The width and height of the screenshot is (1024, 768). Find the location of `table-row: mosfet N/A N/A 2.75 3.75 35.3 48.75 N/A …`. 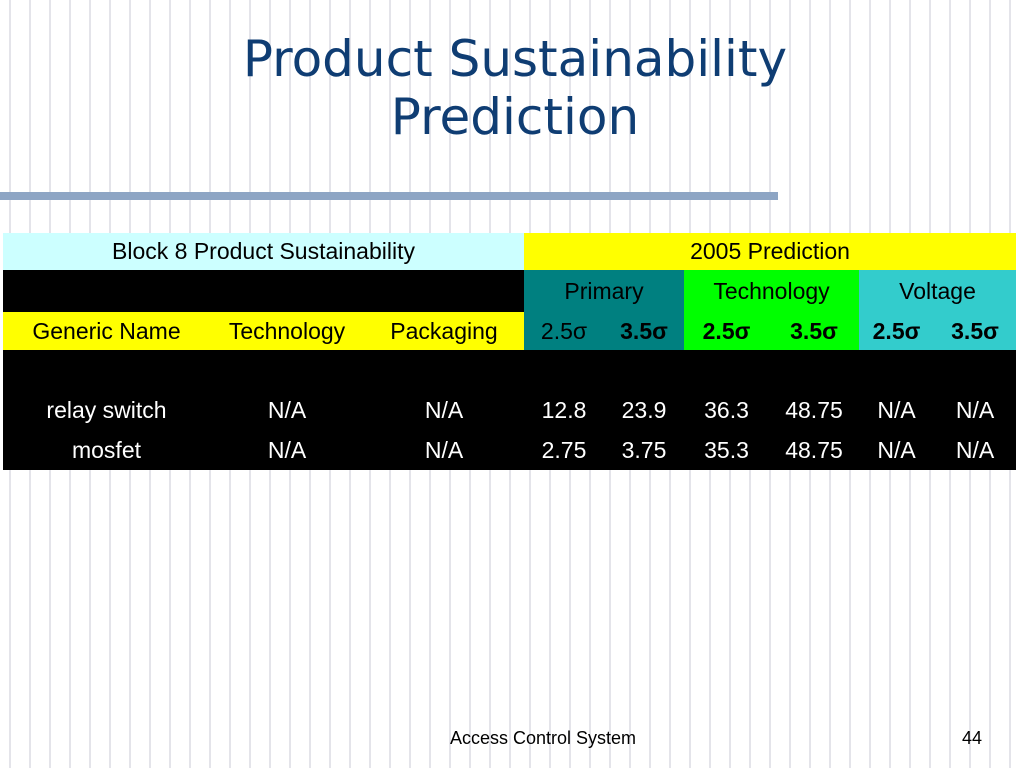

table-row: mosfet N/A N/A 2.75 3.75 35.3 48.75 N/A … is located at coordinates (509, 450).